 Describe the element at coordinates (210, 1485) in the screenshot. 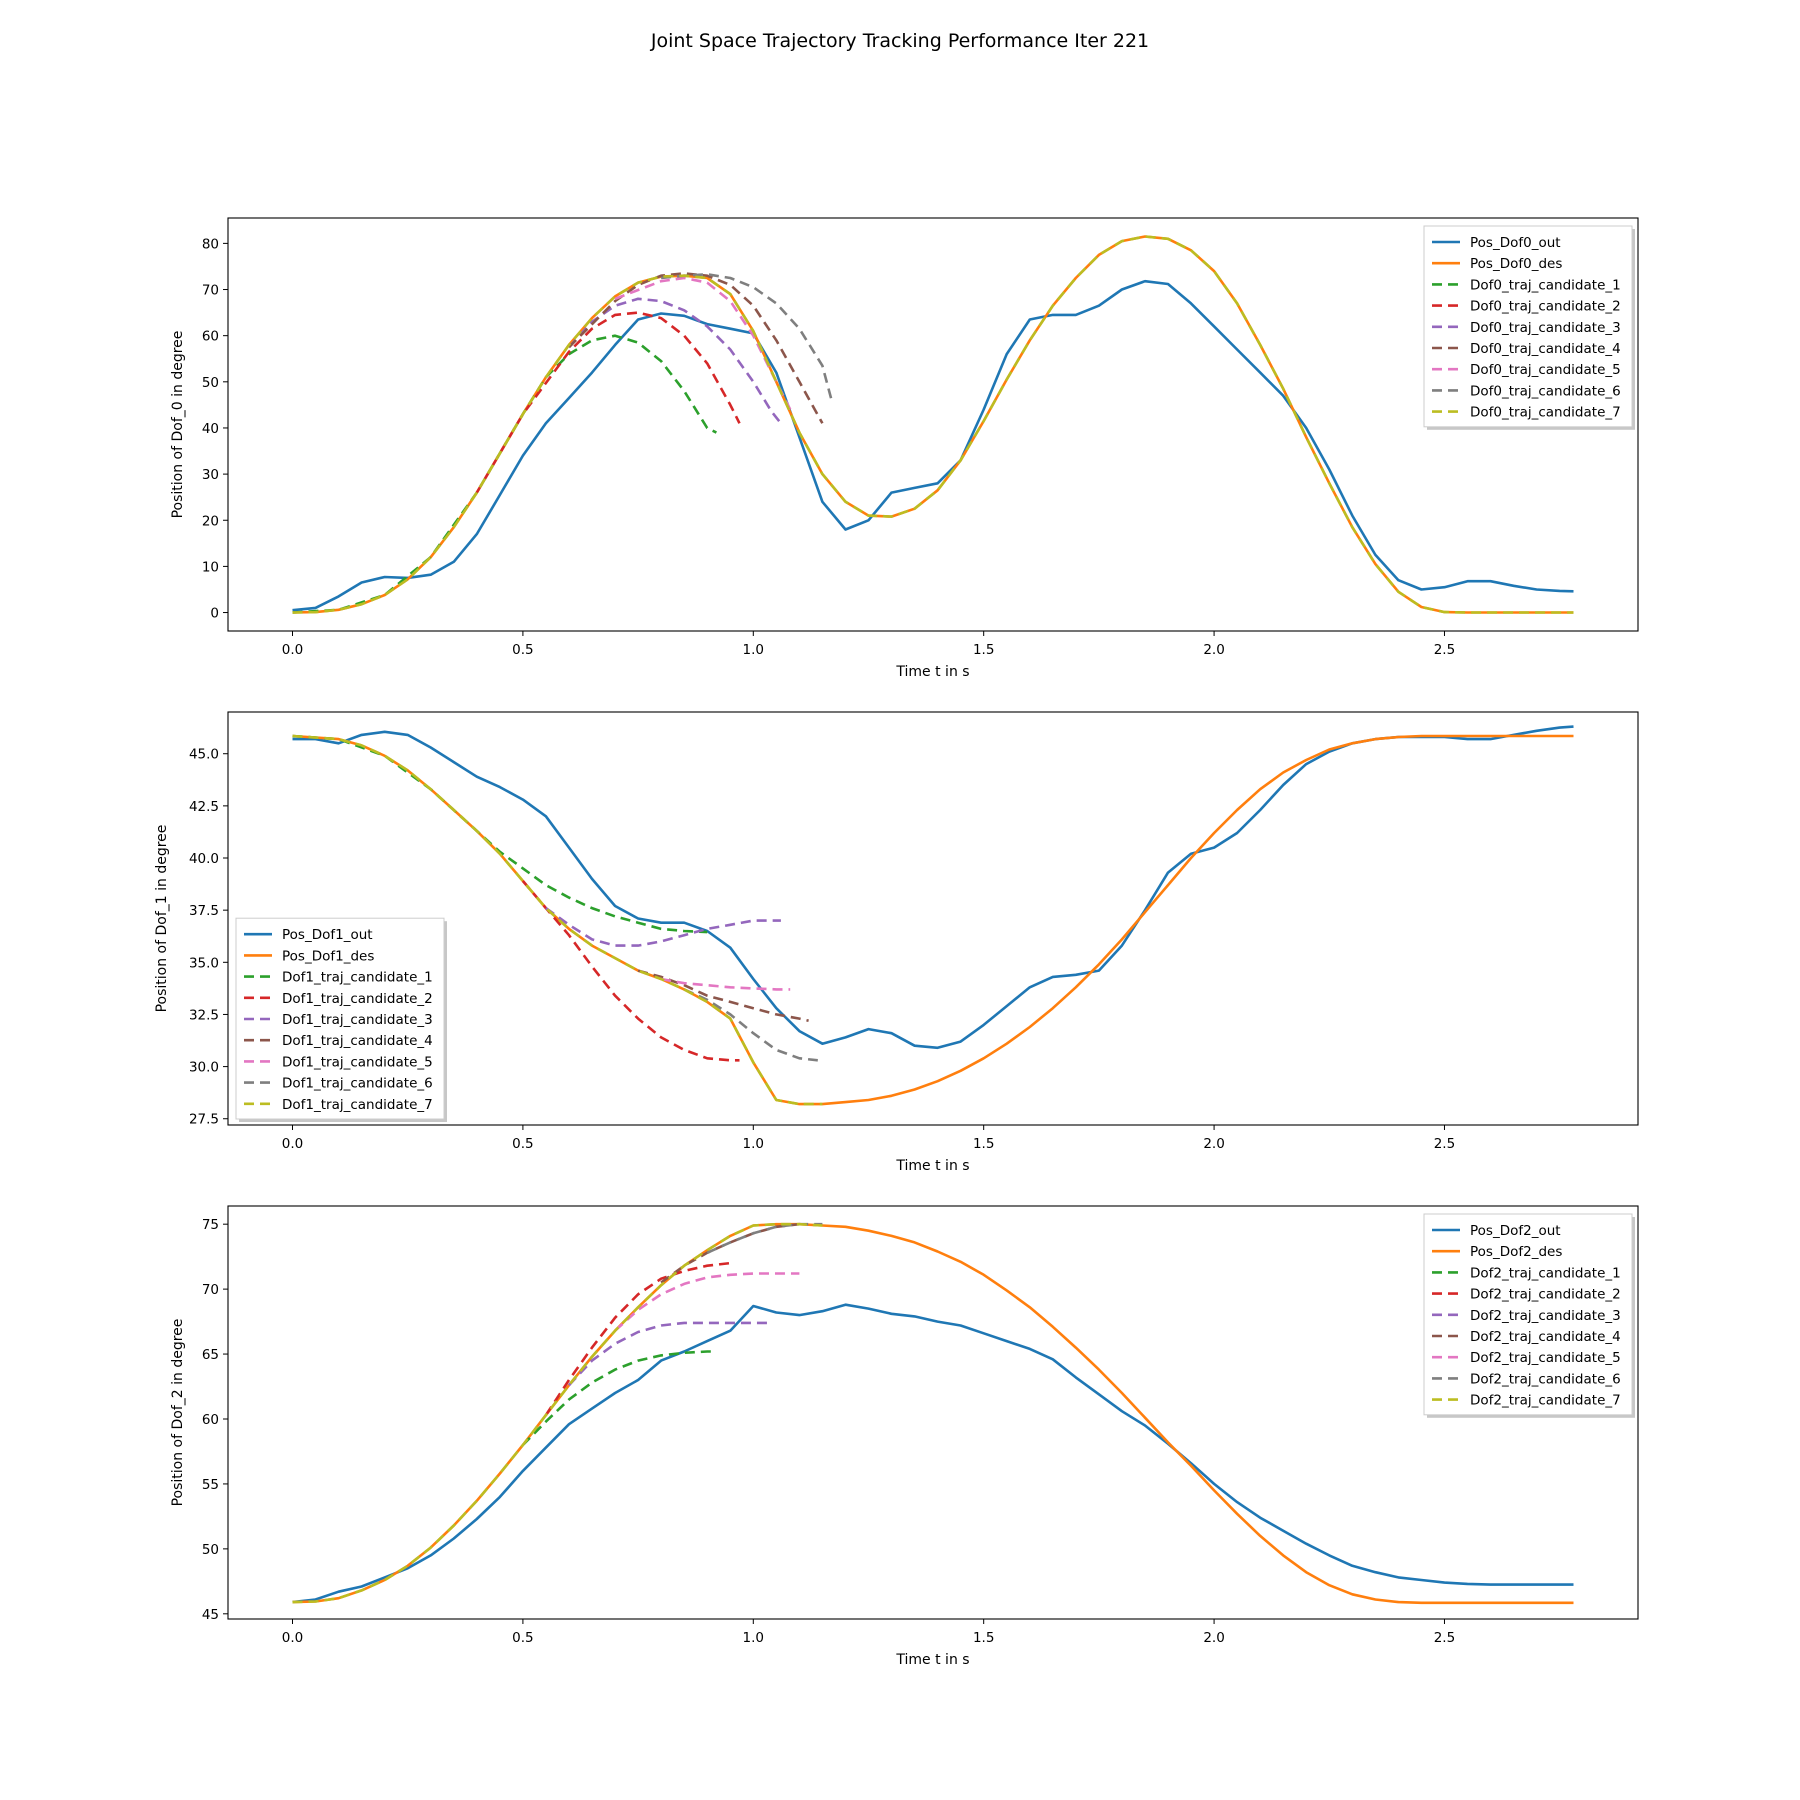

I see `y-tick-label: 55` at that location.